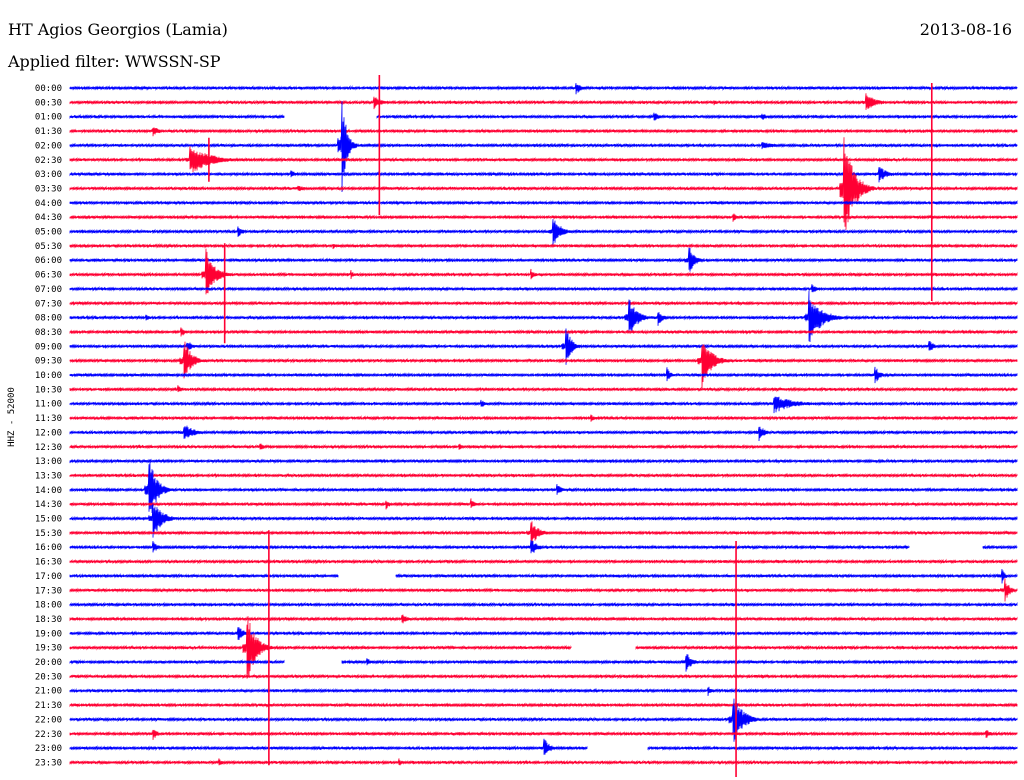  Describe the element at coordinates (48, 204) in the screenshot. I see `row-time-label: 04:00` at that location.